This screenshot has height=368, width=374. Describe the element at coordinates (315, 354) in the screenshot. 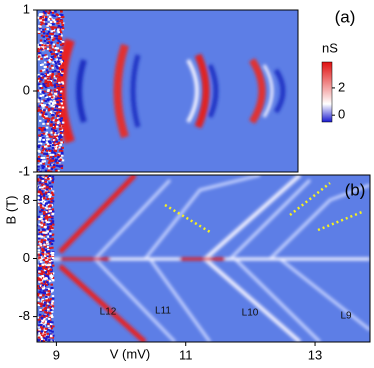

I see `x-tick-label: 13` at that location.